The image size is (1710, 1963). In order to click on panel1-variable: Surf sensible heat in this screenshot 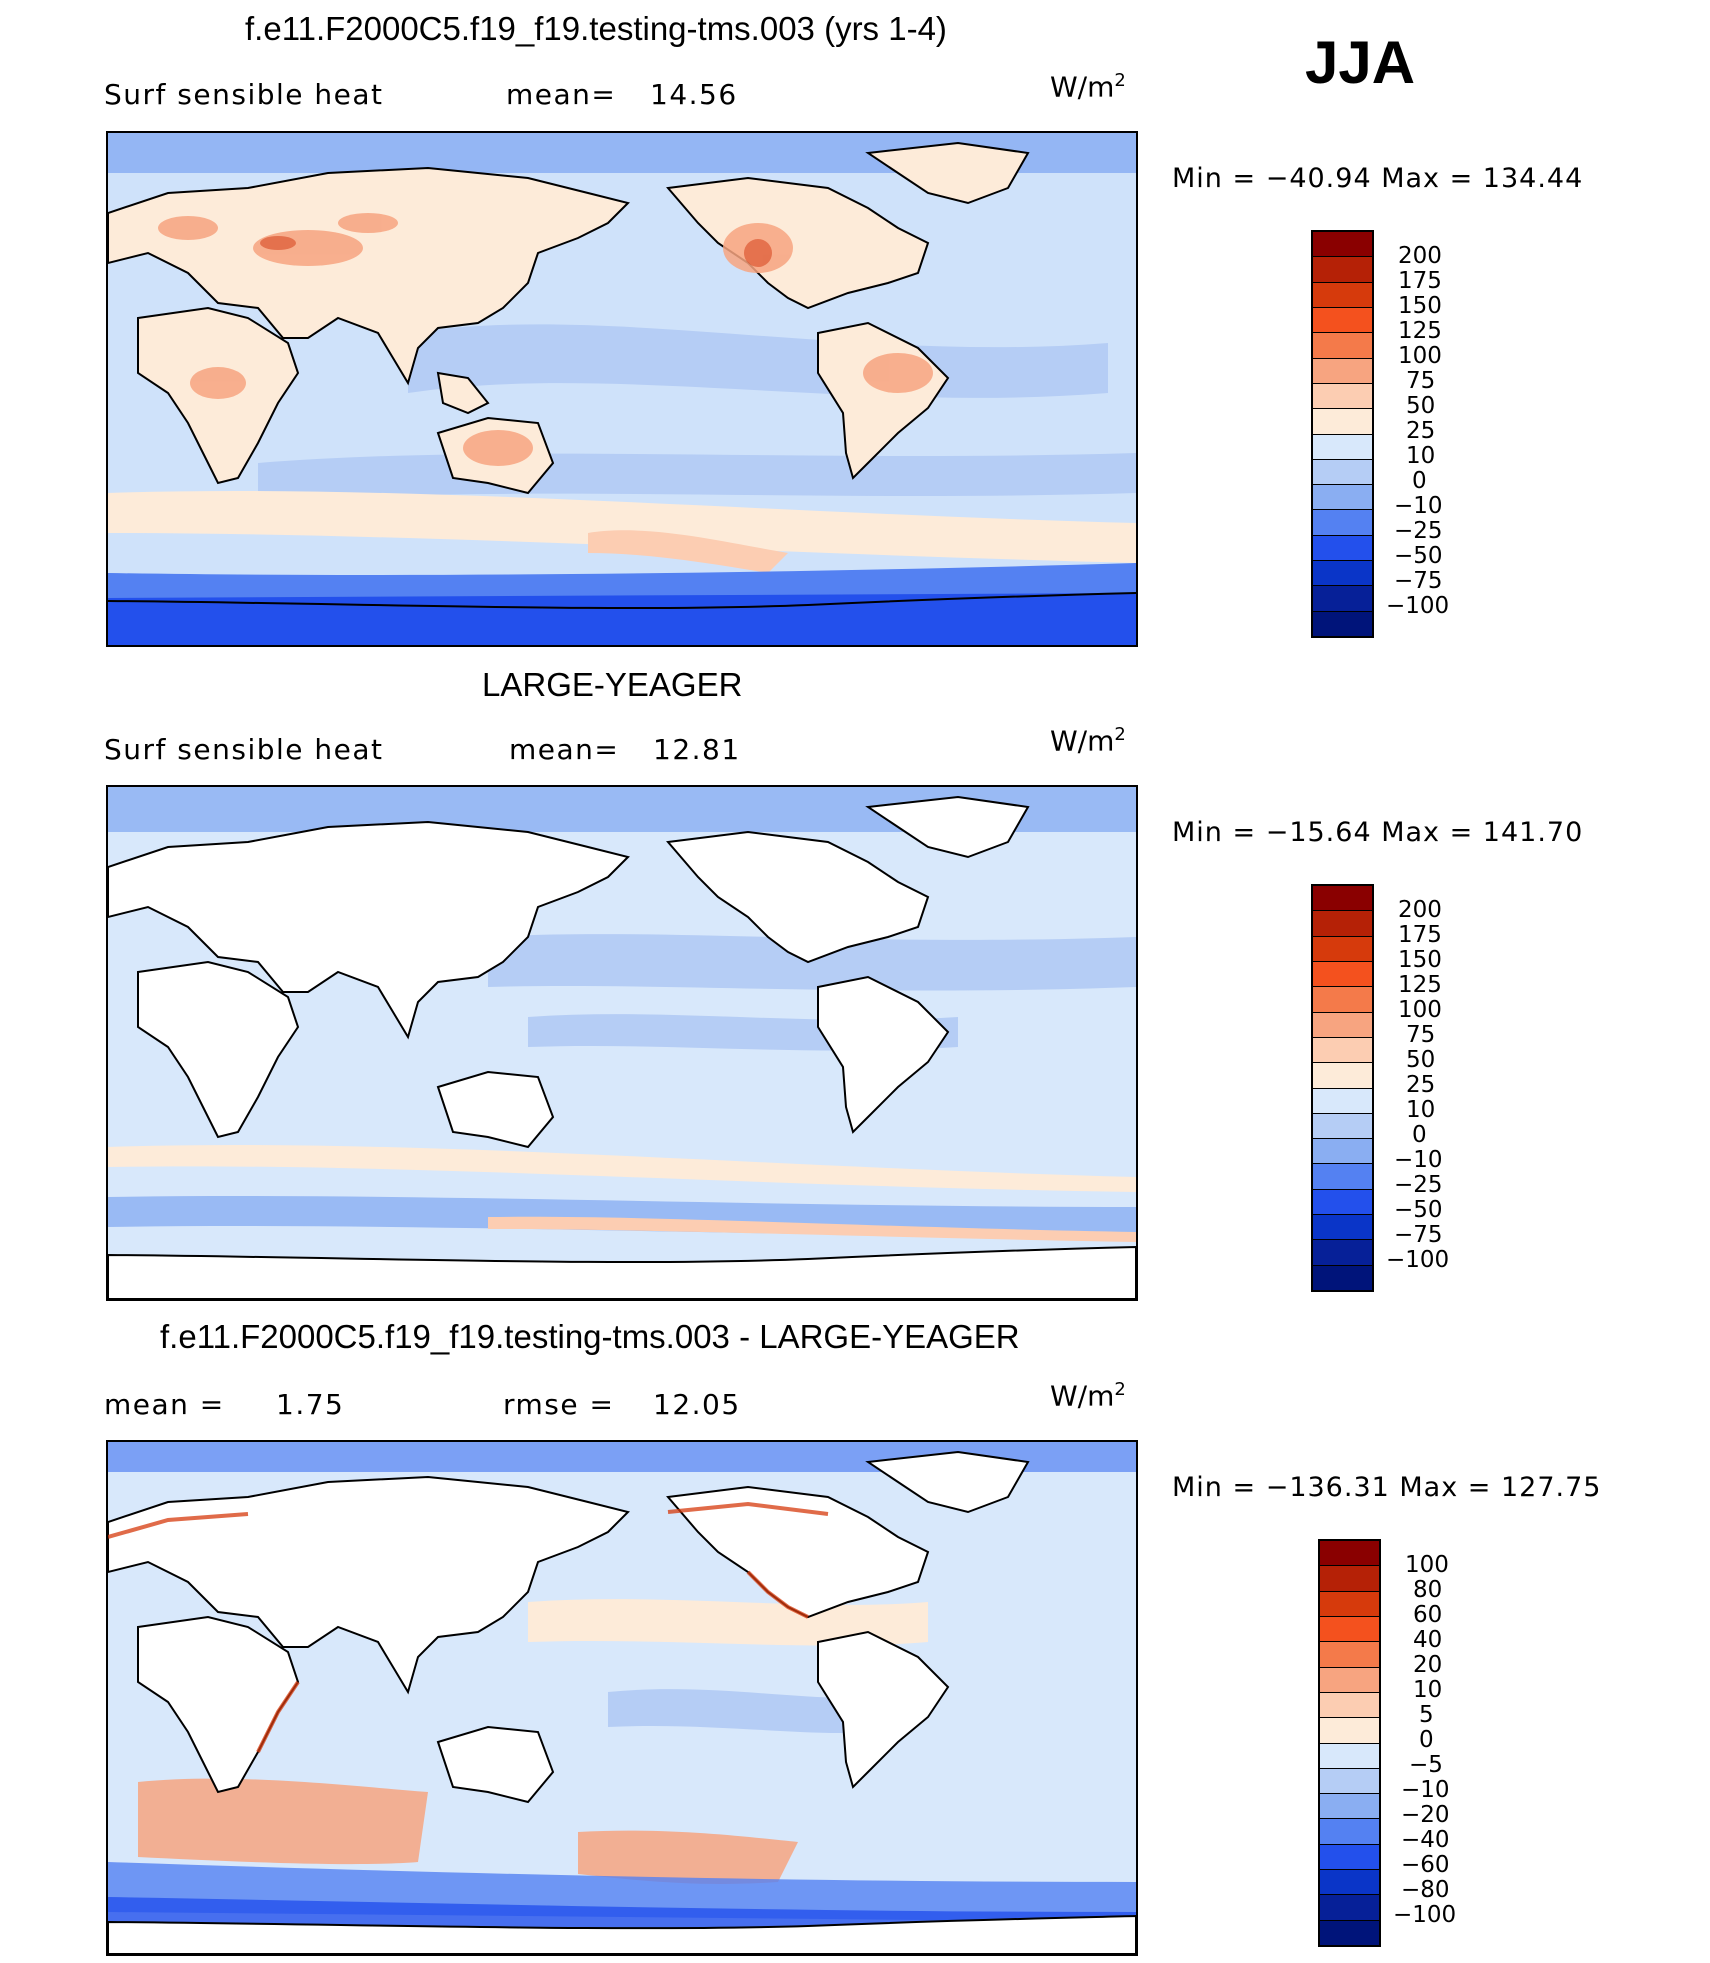, I will do `click(244, 94)`.